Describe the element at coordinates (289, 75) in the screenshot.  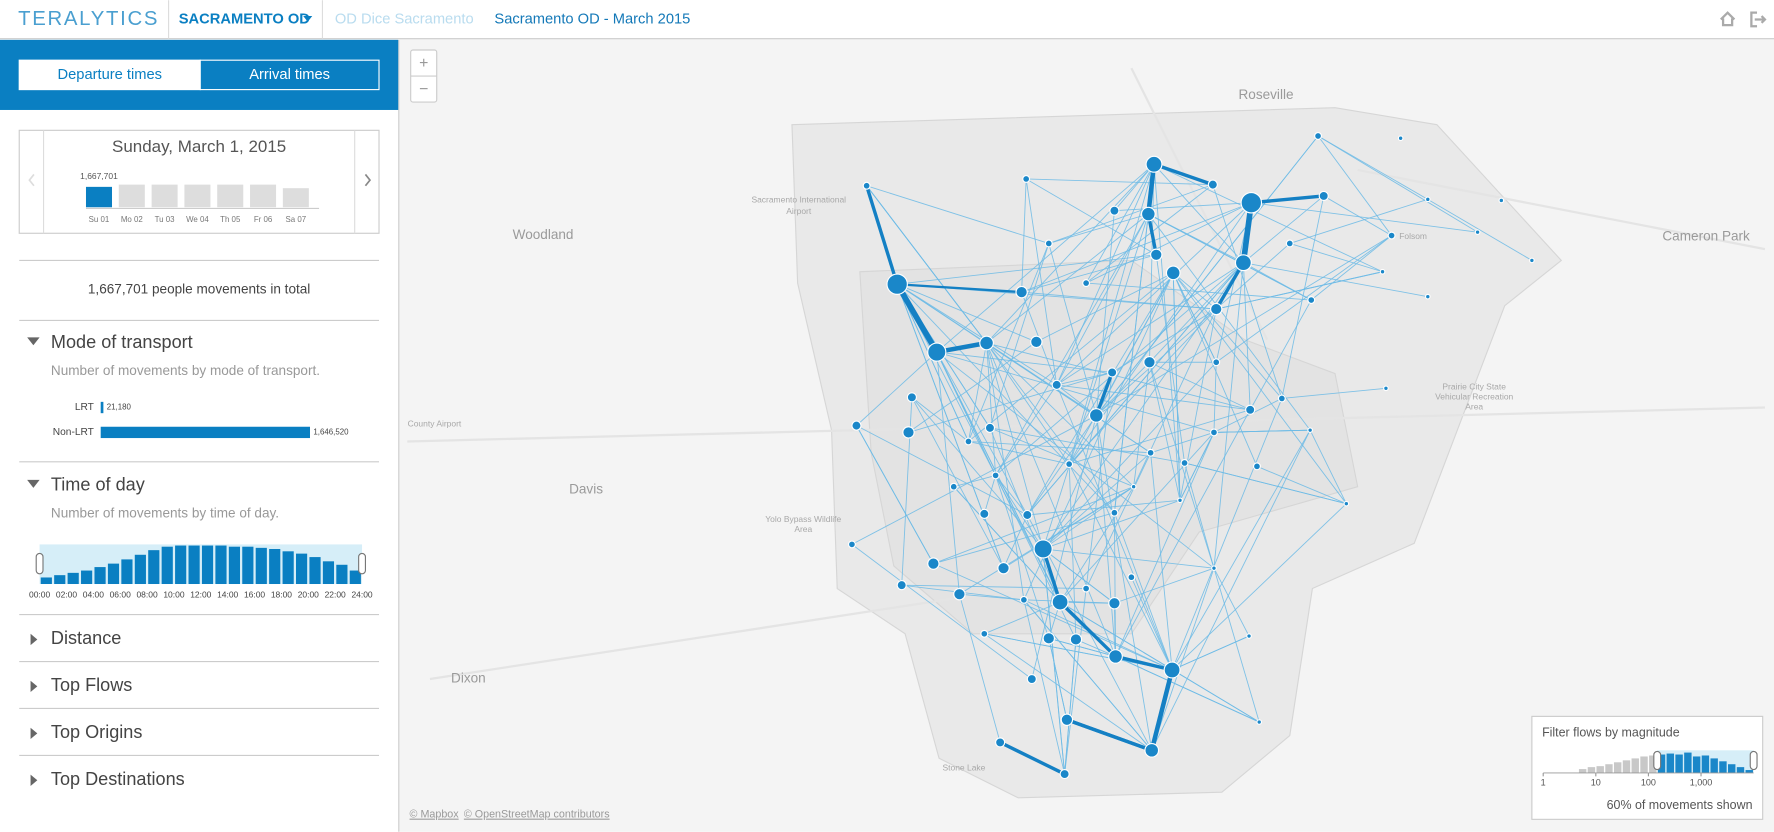
I see `tab-label: Arrival times` at that location.